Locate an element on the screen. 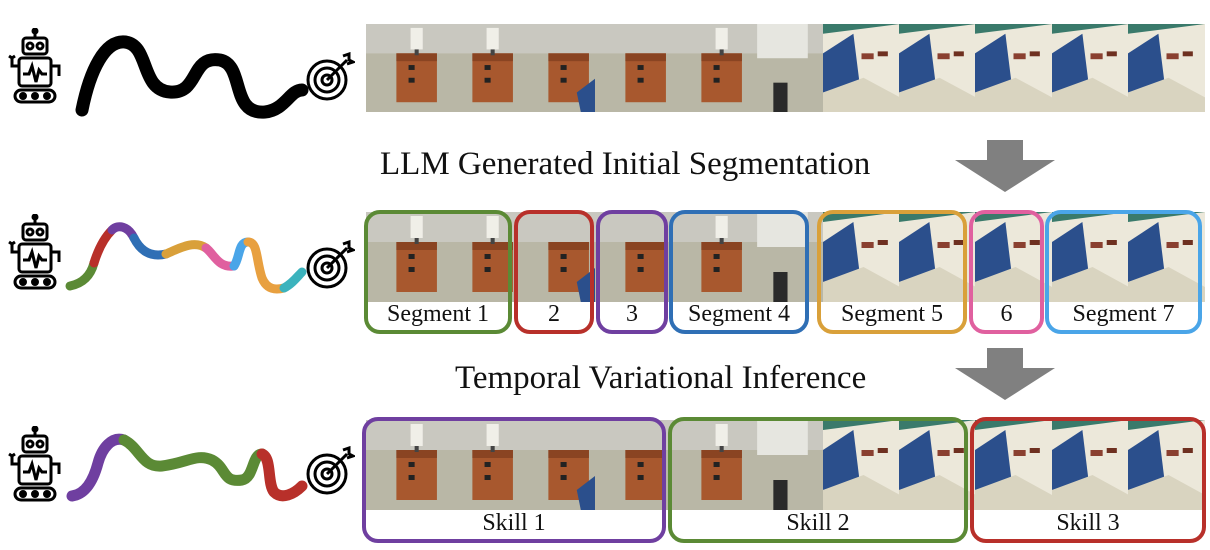  segment-label: Segment 7 is located at coordinates (1123, 314).